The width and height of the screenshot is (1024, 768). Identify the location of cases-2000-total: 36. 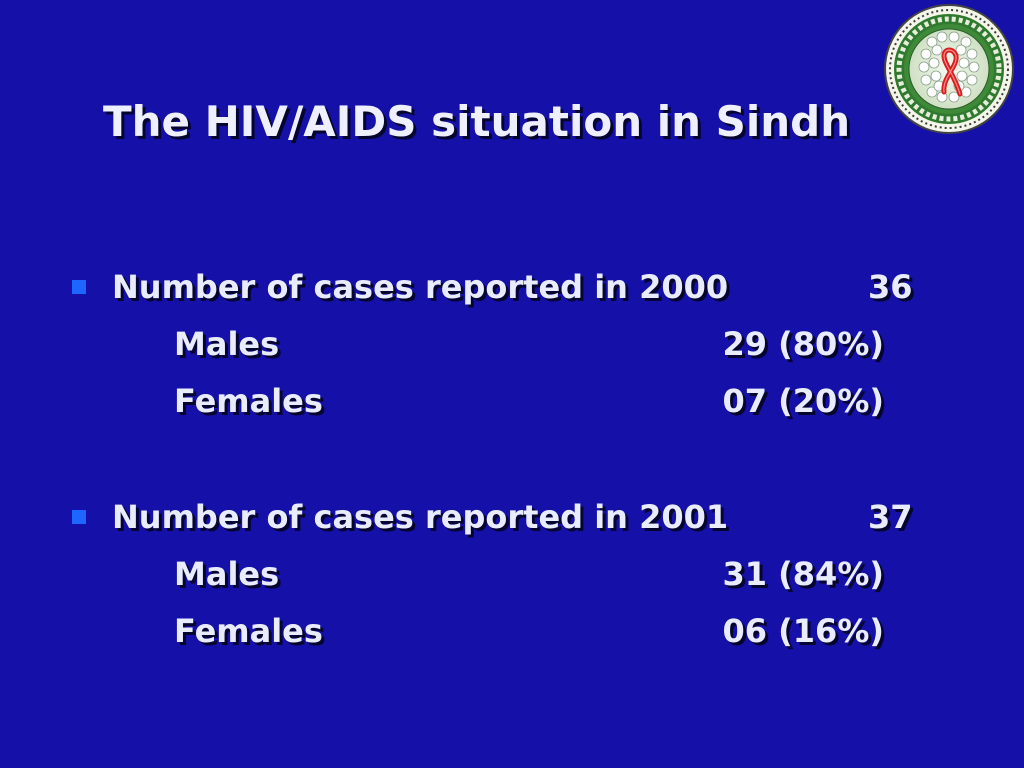
(890, 287).